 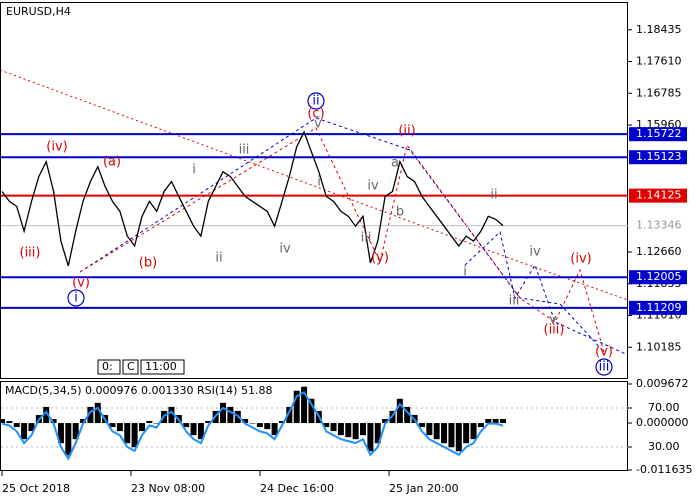 I want to click on level-label: 1.11209, so click(x=659, y=307).